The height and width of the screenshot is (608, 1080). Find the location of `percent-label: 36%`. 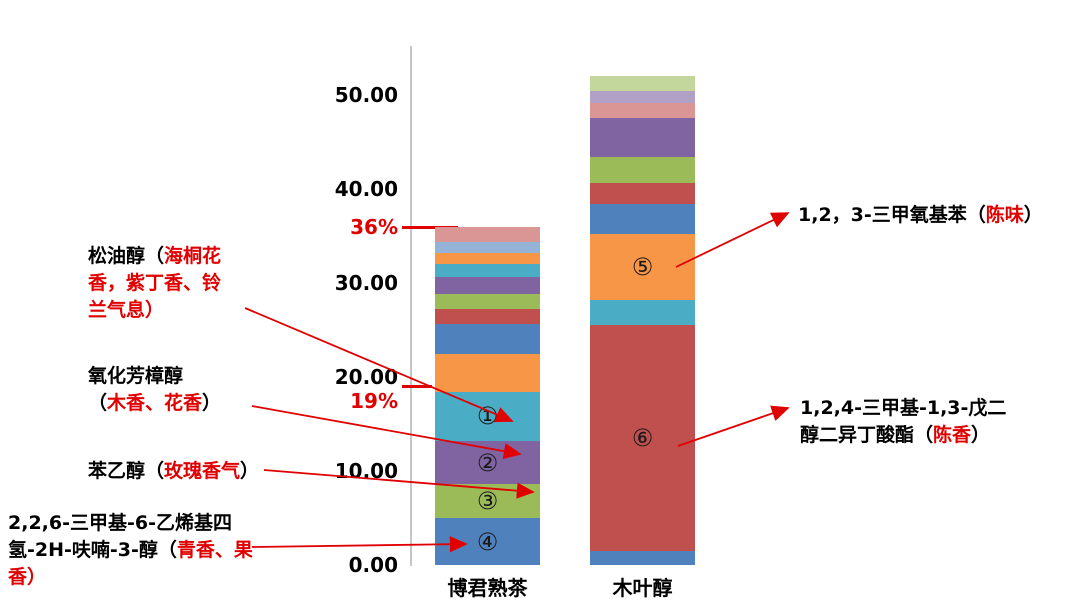

percent-label: 36% is located at coordinates (374, 226).